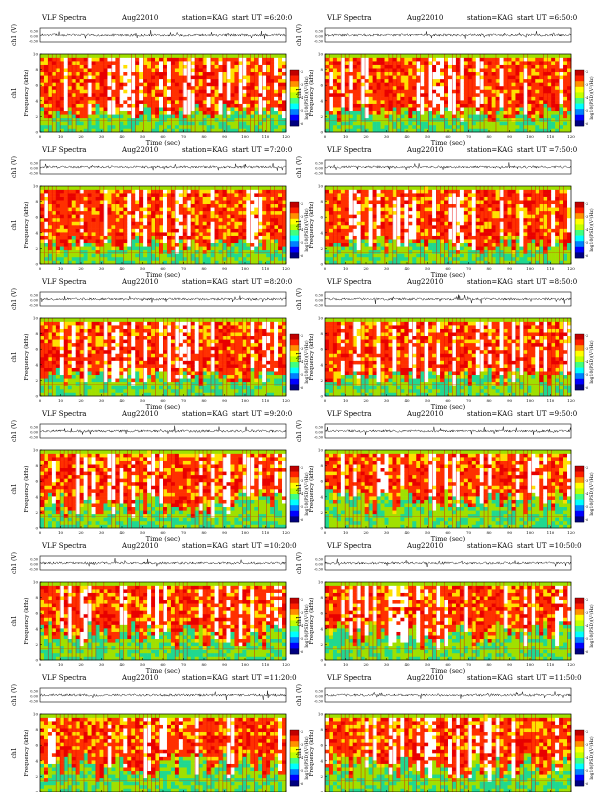  I want to click on time-tick-label: 50, so click(428, 136).